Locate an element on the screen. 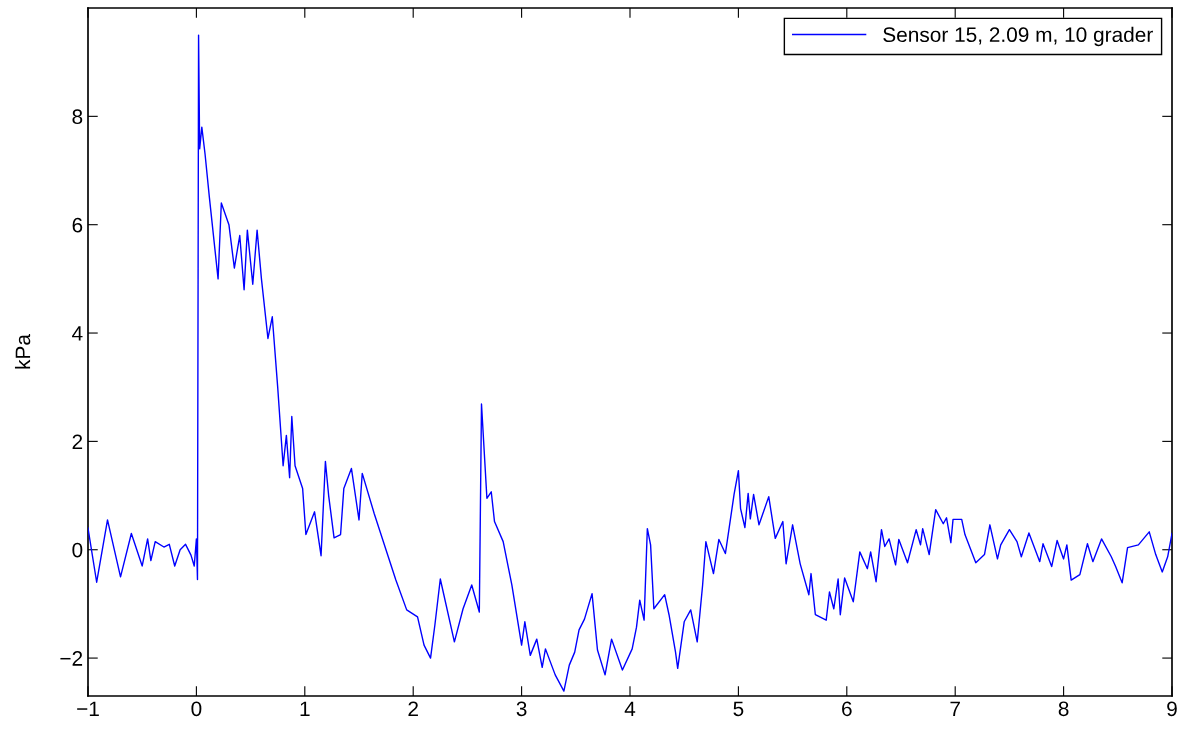 Image resolution: width=1190 pixels, height=738 pixels. y-tick-label: 2 is located at coordinates (77, 441).